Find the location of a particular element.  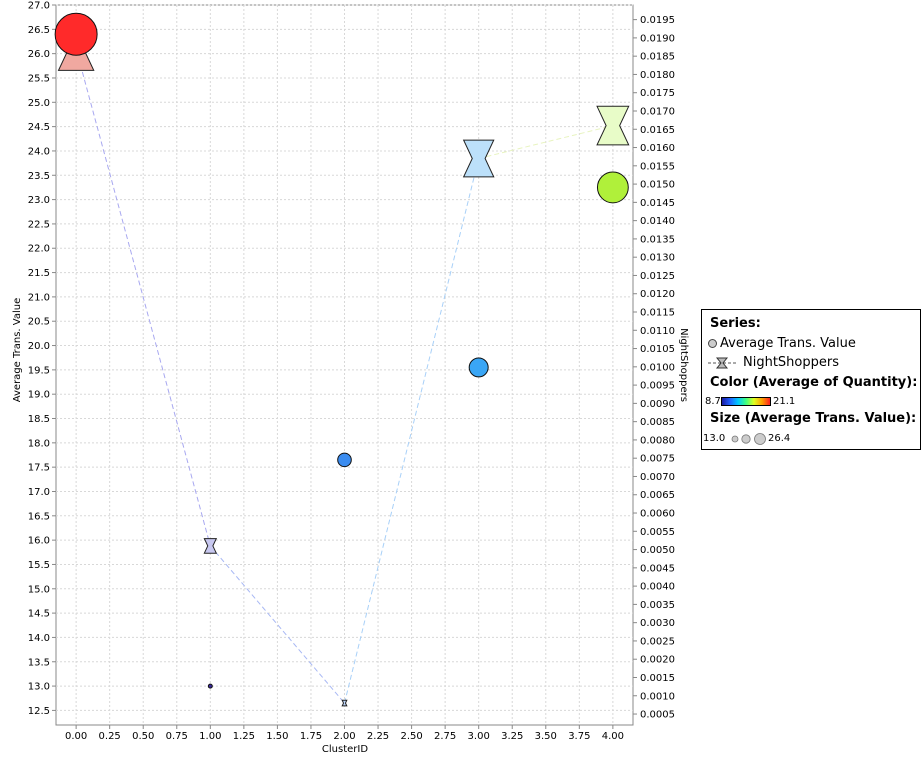

y2-tick-label: 0.0100 is located at coordinates (657, 367).